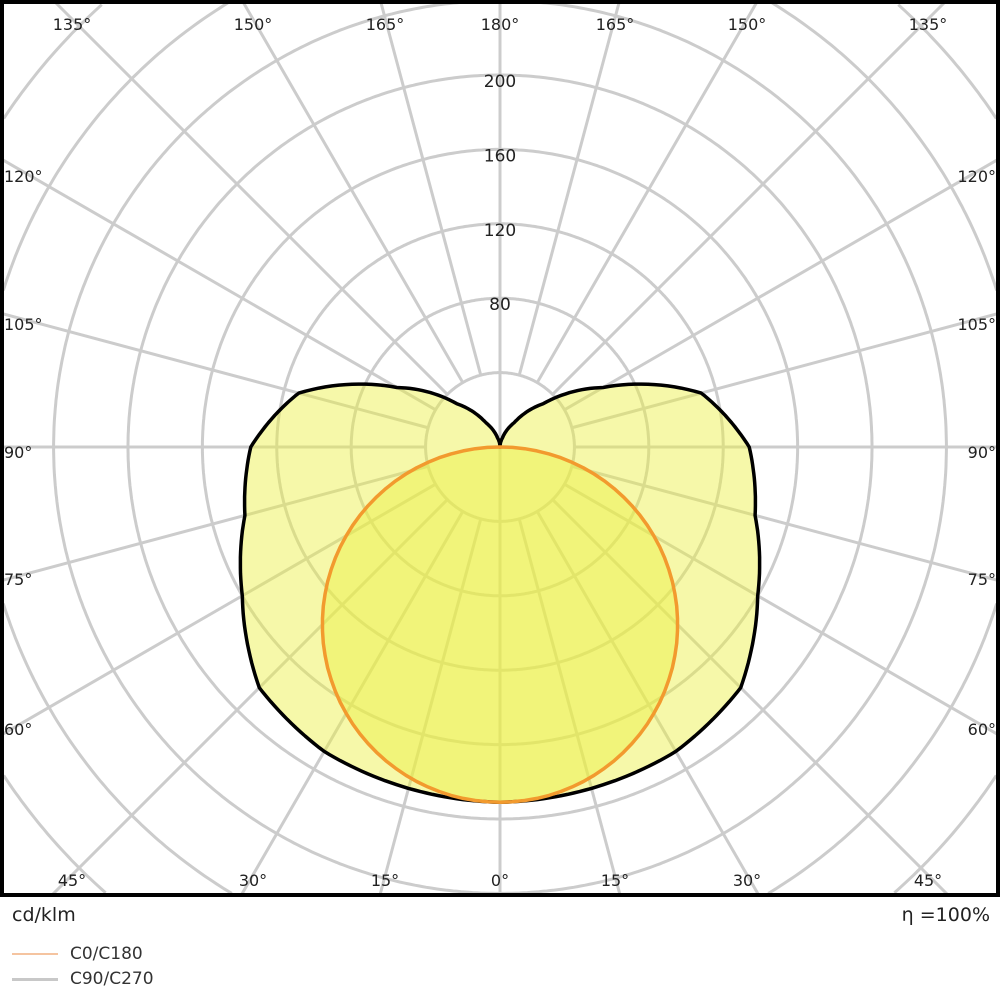  Describe the element at coordinates (500, 231) in the screenshot. I see `radial-tick-label: 120` at that location.